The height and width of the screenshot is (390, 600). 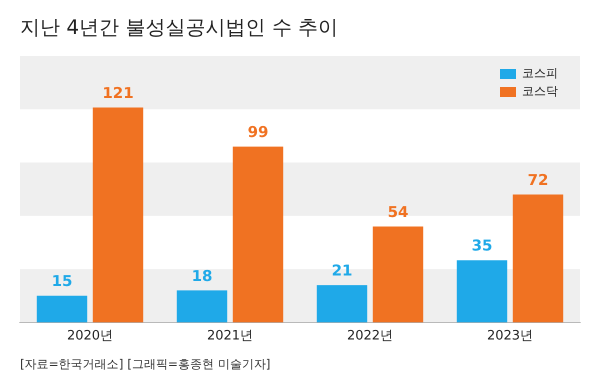 I want to click on x-tick-label: 2021년, so click(x=230, y=336).